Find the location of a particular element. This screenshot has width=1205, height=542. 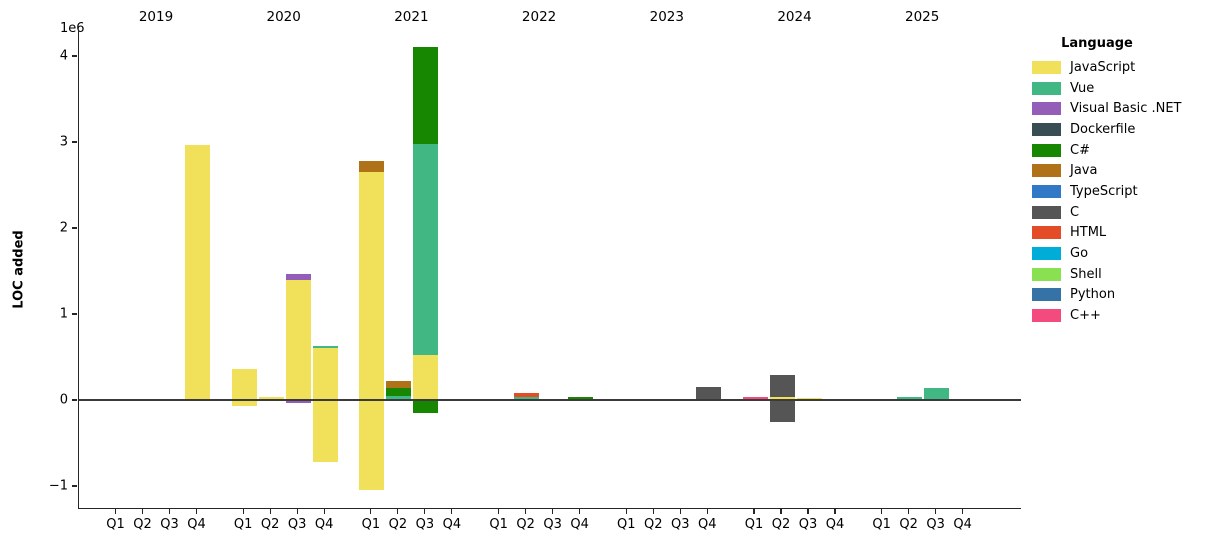

legend-label: Dockerfile is located at coordinates (1103, 129).